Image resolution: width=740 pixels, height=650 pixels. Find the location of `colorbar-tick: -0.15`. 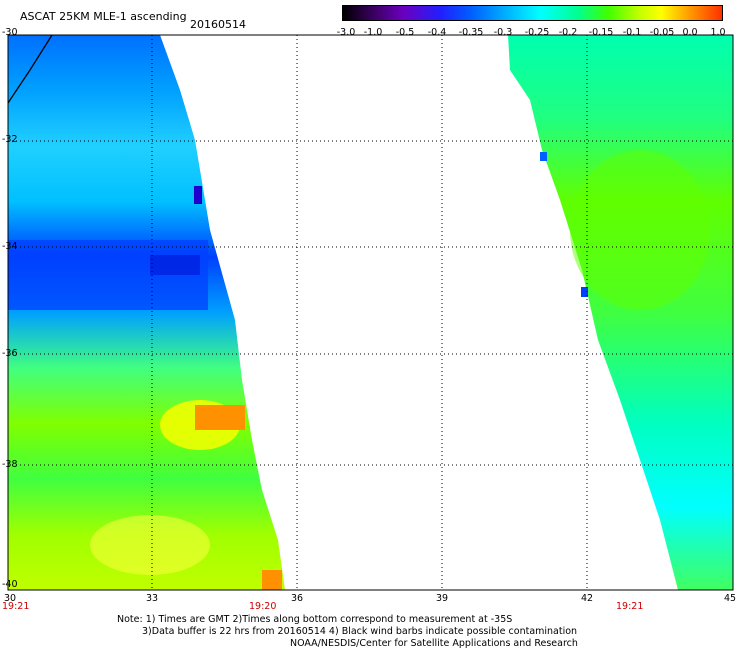

colorbar-tick: -0.15 is located at coordinates (601, 32).